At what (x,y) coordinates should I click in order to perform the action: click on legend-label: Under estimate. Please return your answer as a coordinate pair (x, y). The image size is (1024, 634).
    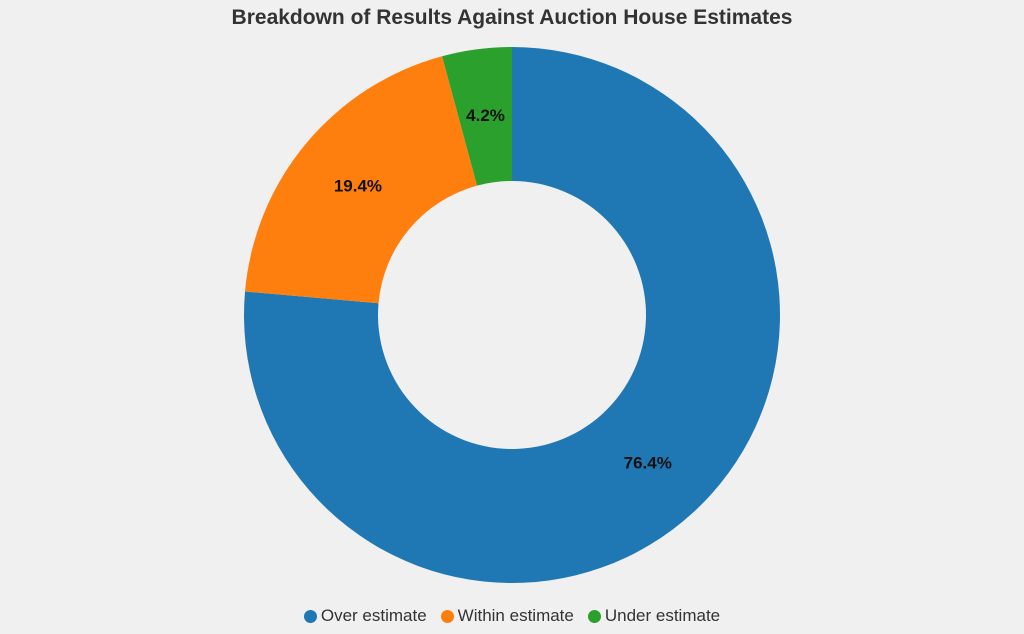
    Looking at the image, I should click on (662, 615).